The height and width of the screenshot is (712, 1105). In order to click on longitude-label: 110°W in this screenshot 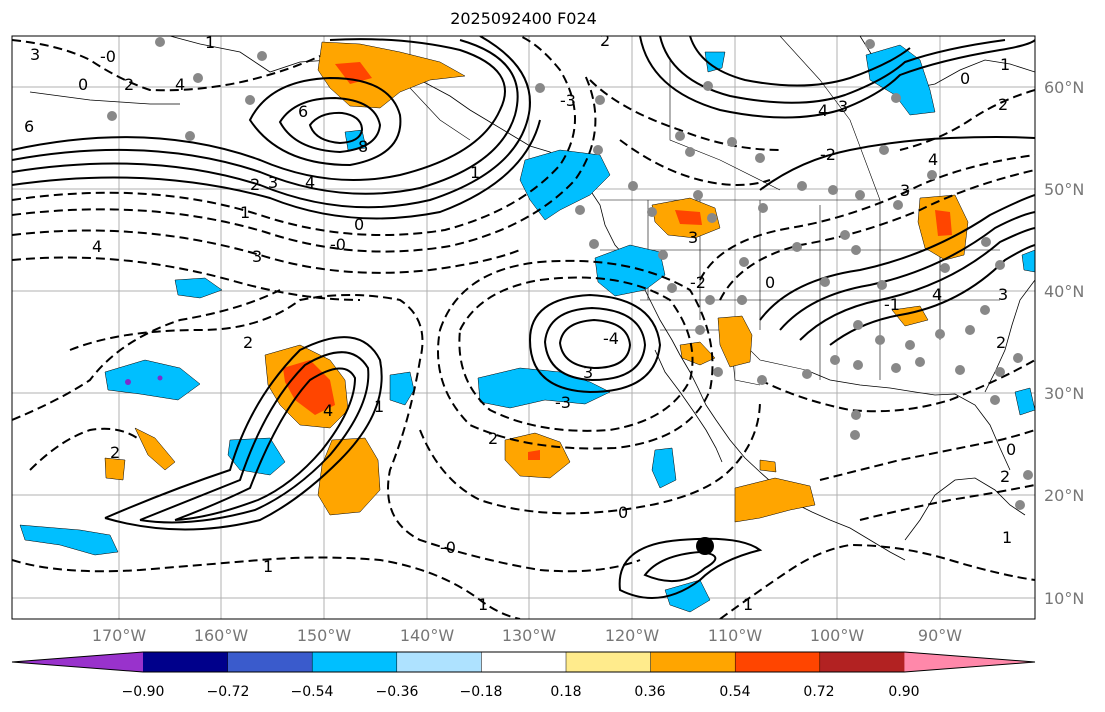, I will do `click(735, 635)`.